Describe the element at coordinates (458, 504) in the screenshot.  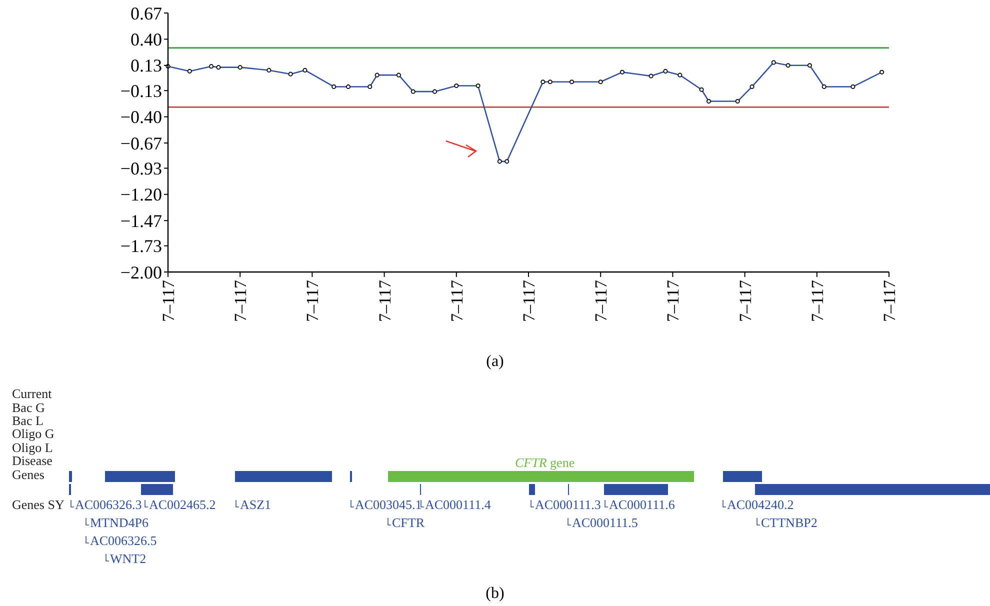
I see `text: AC000111.4` at that location.